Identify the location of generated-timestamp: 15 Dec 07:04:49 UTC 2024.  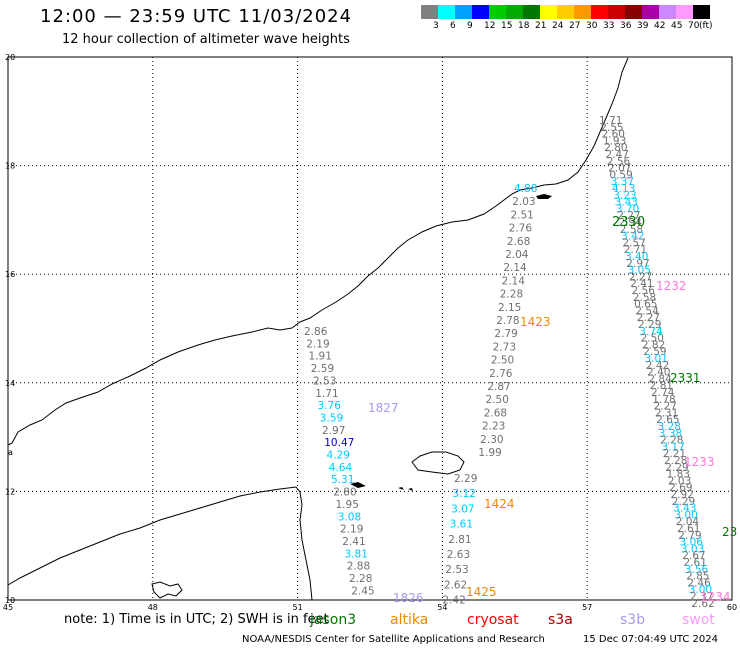
(650, 639).